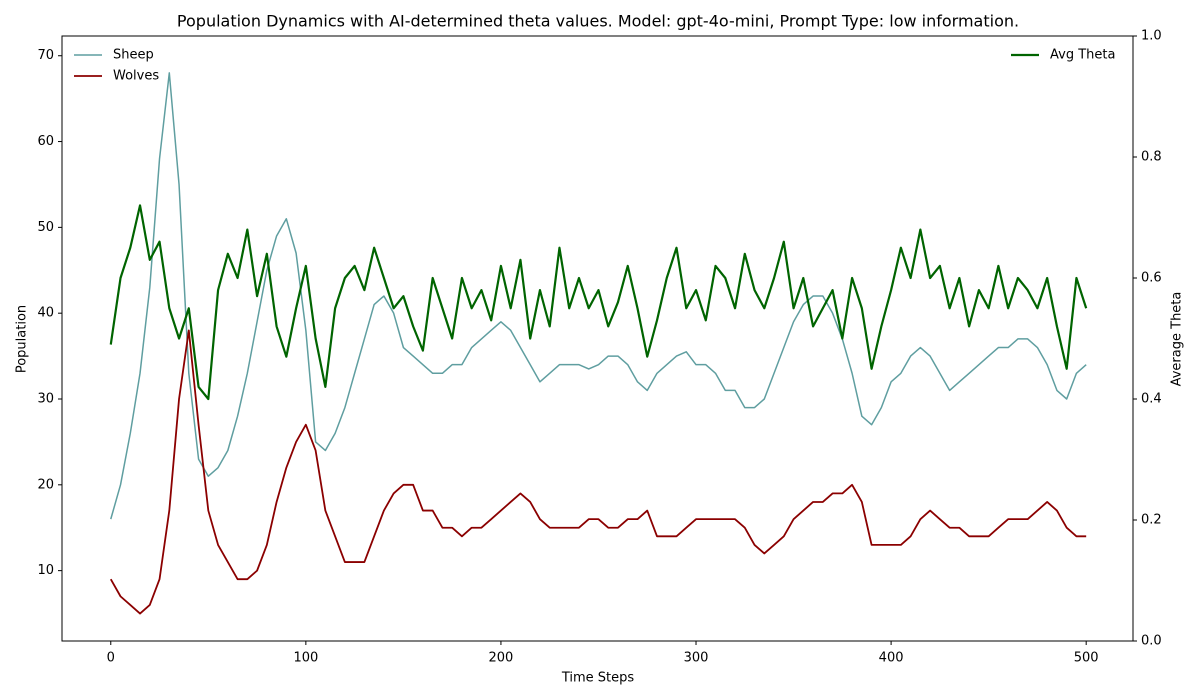 The height and width of the screenshot is (700, 1200). I want to click on y2-tick-label: 0.2, so click(1151, 520).